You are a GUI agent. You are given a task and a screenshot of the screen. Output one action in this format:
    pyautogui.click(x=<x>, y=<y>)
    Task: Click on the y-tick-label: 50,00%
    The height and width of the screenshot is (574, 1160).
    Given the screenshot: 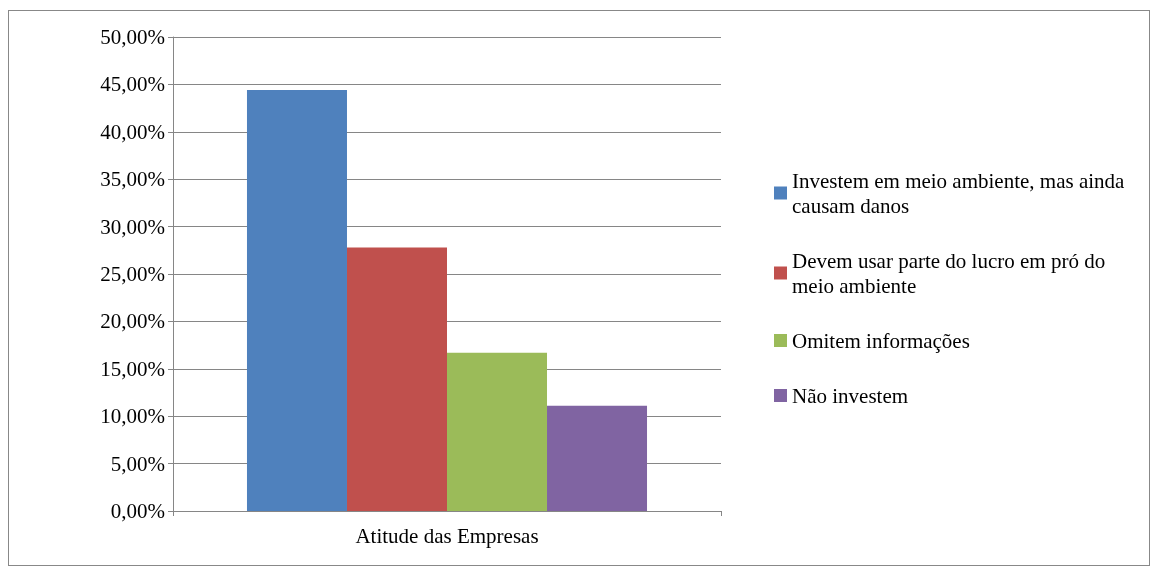 What is the action you would take?
    pyautogui.click(x=132, y=37)
    